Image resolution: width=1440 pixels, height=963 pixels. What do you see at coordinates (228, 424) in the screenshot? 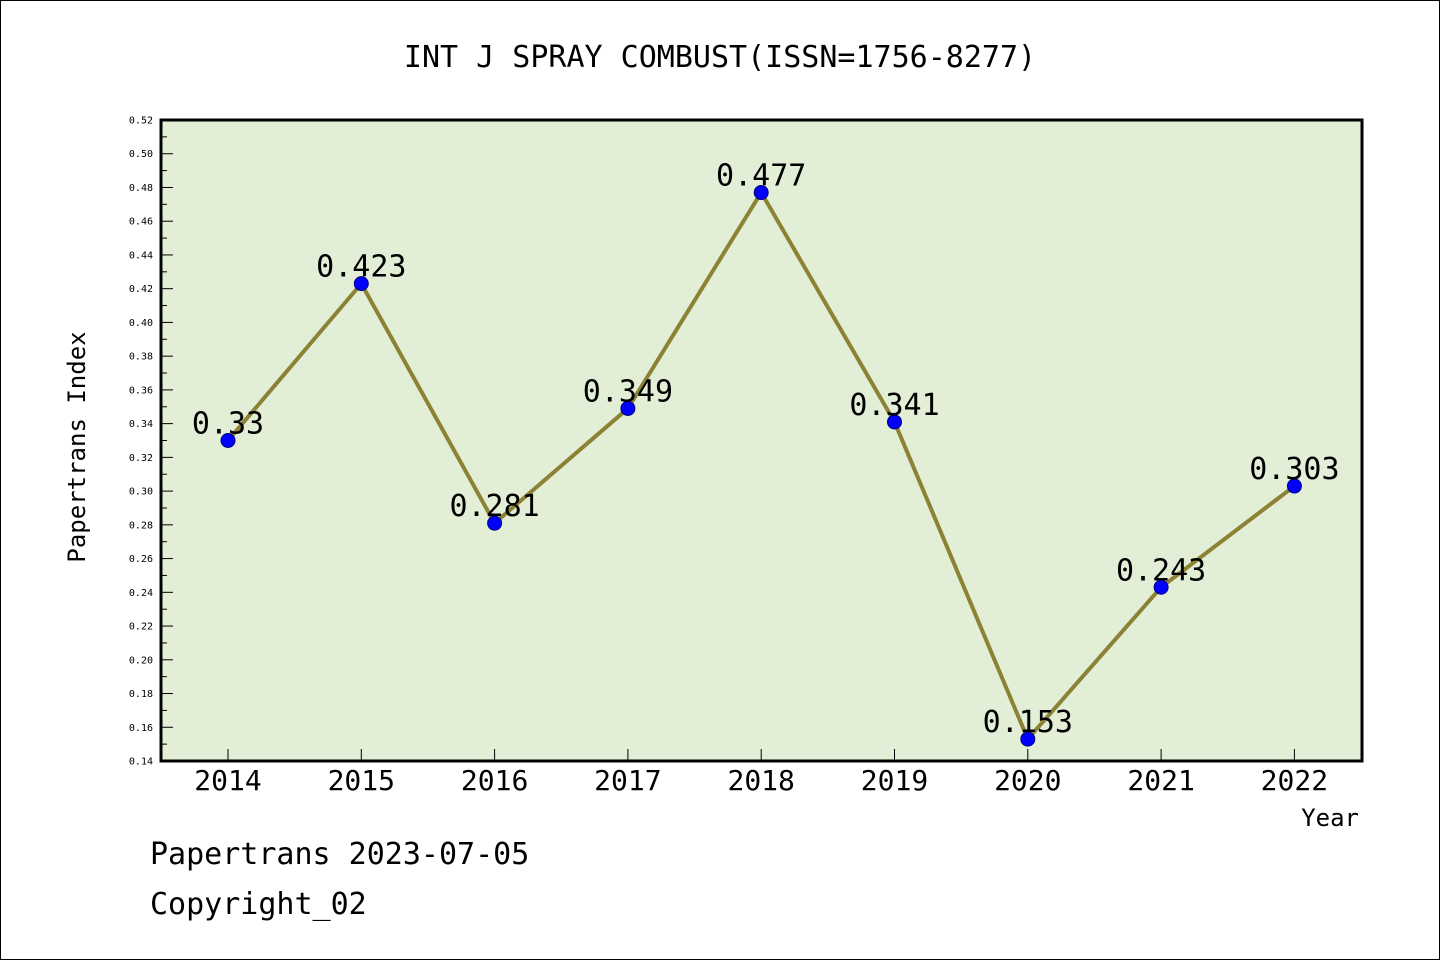
I see `data-label: 0.33` at bounding box center [228, 424].